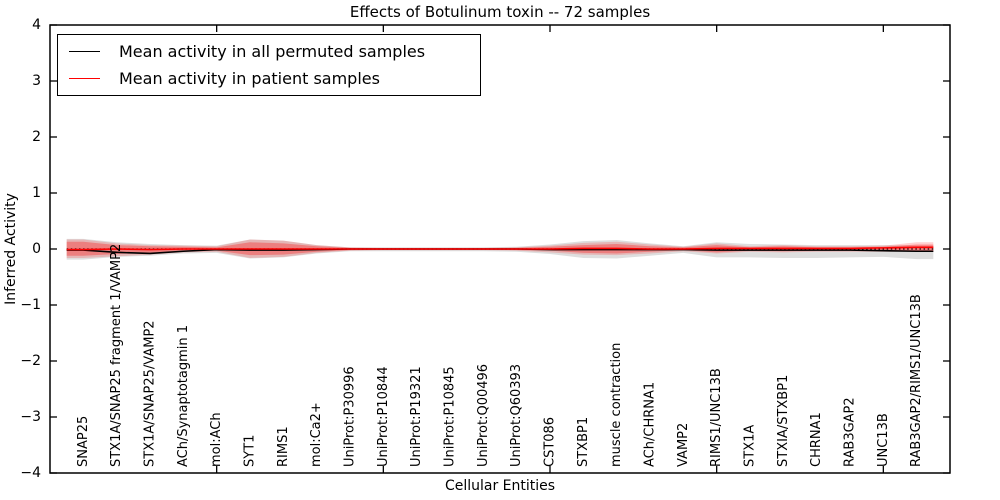 The width and height of the screenshot is (1000, 500). What do you see at coordinates (84, 78) in the screenshot?
I see `legend-line-sample-red` at bounding box center [84, 78].